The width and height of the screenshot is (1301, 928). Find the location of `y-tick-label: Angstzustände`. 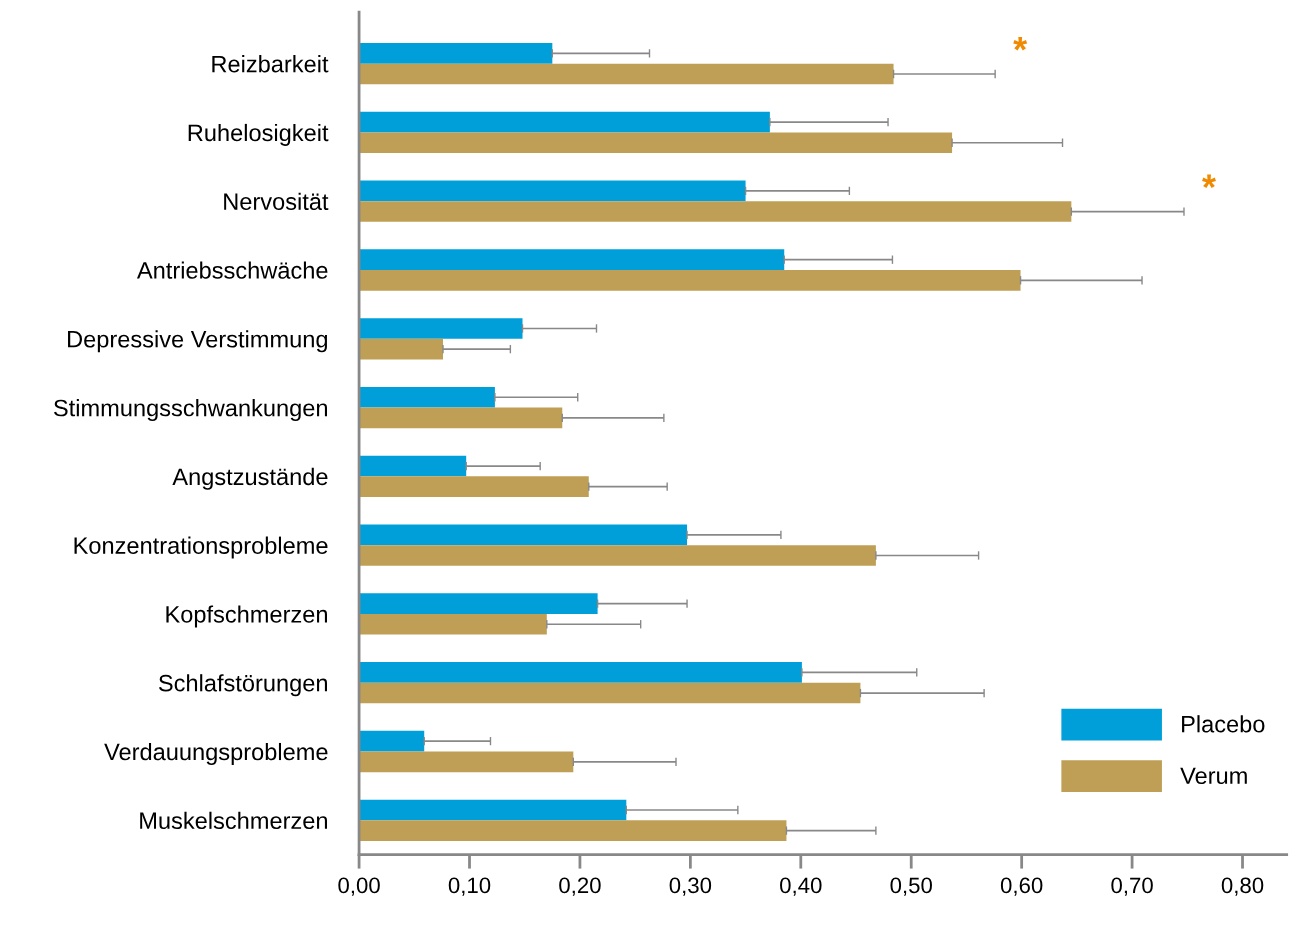

y-tick-label: Angstzustände is located at coordinates (250, 478).